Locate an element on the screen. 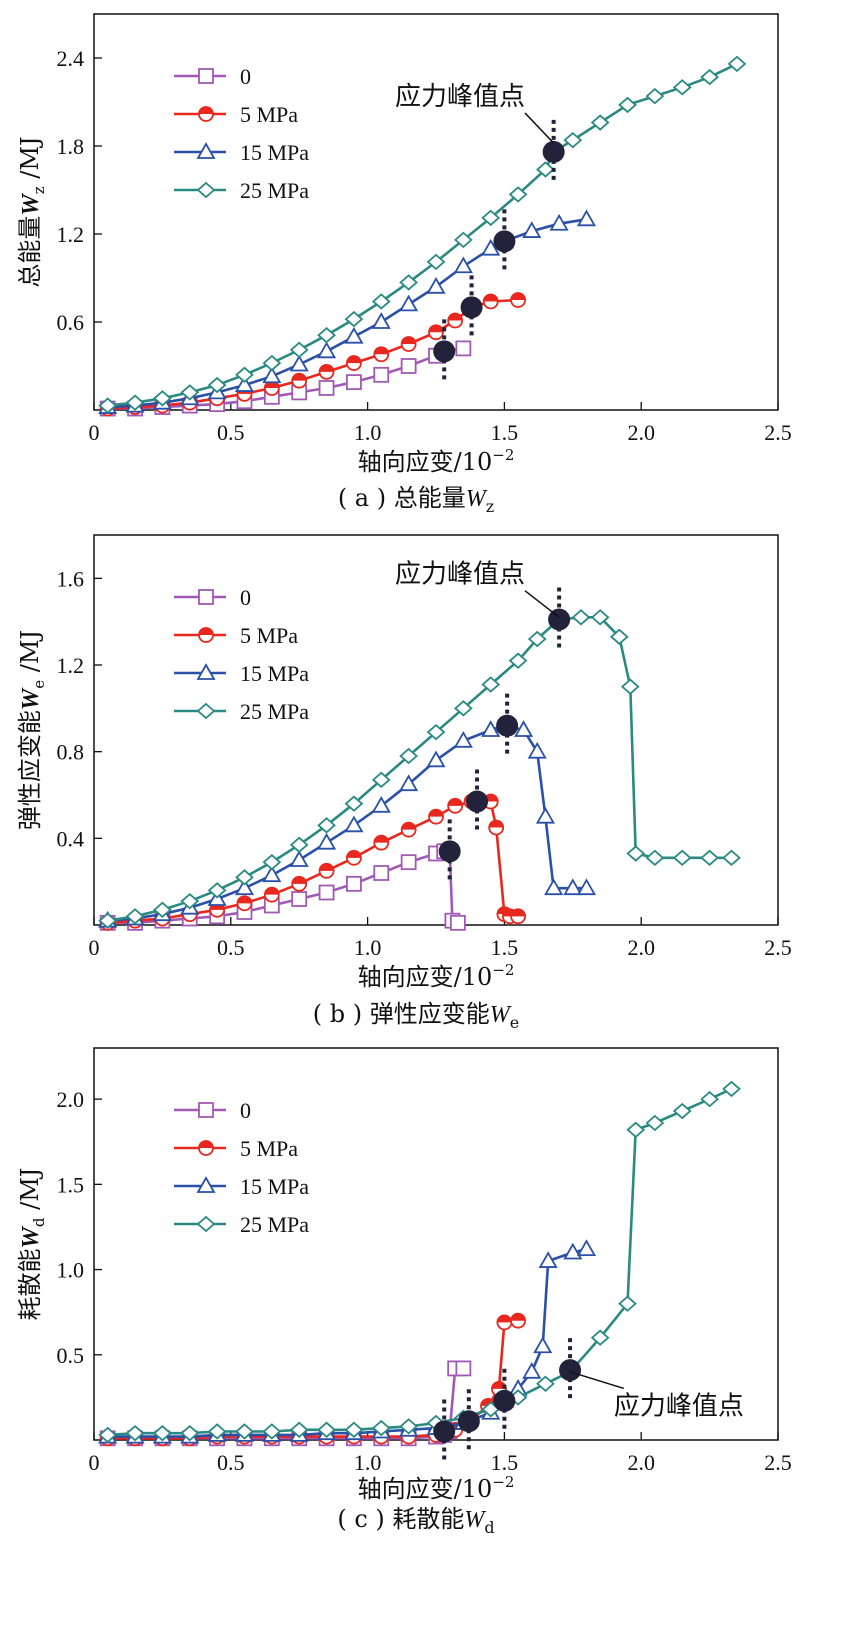 The height and width of the screenshot is (1651, 856). y-tick-label: 1.0 is located at coordinates (71, 1270).